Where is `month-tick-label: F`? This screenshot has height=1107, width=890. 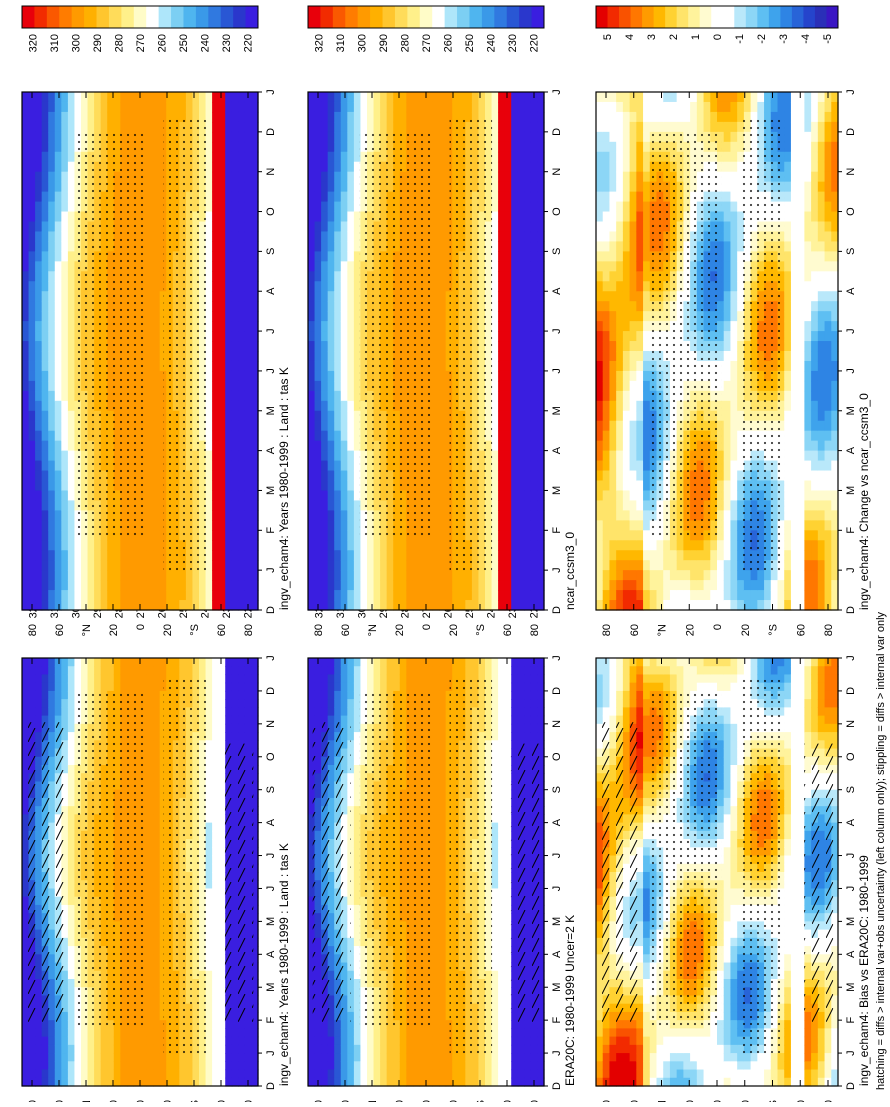 month-tick-label: F is located at coordinates (271, 530).